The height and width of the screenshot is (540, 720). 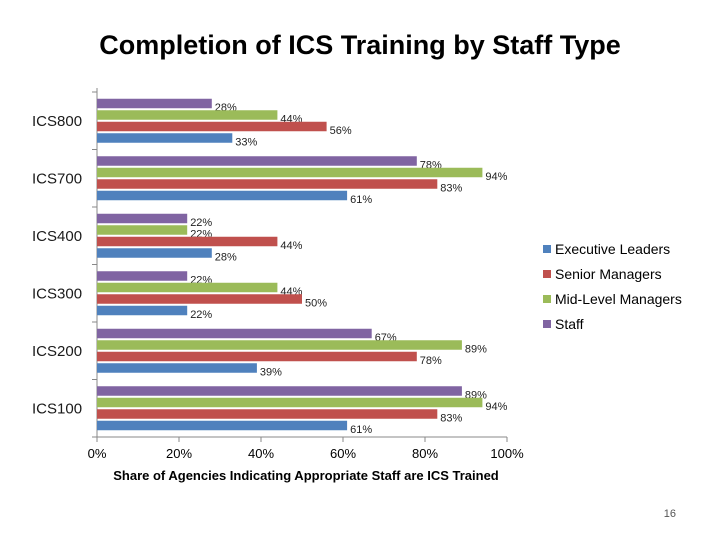 I want to click on data-label: 33%, so click(x=246, y=142).